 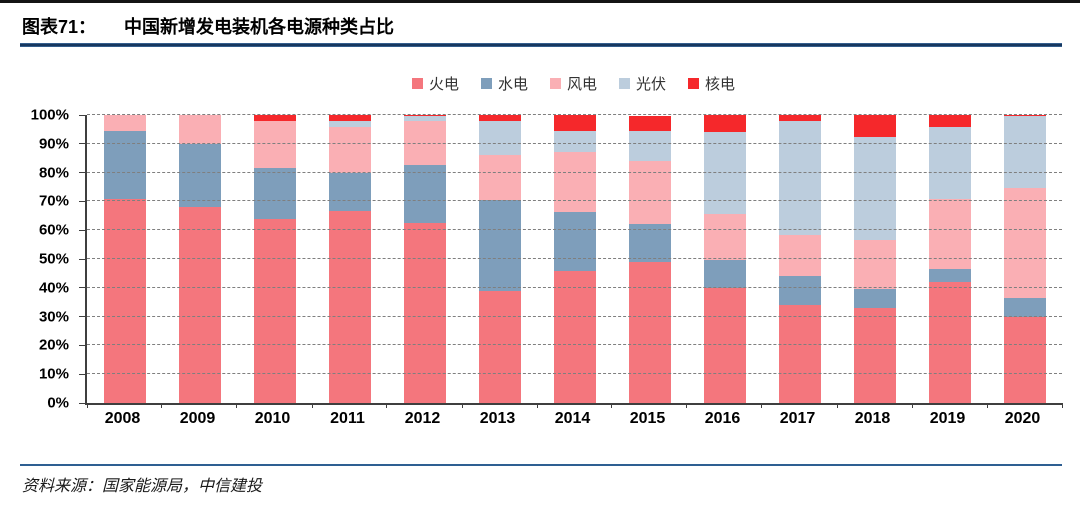 What do you see at coordinates (694, 83) in the screenshot?
I see `legend-swatch` at bounding box center [694, 83].